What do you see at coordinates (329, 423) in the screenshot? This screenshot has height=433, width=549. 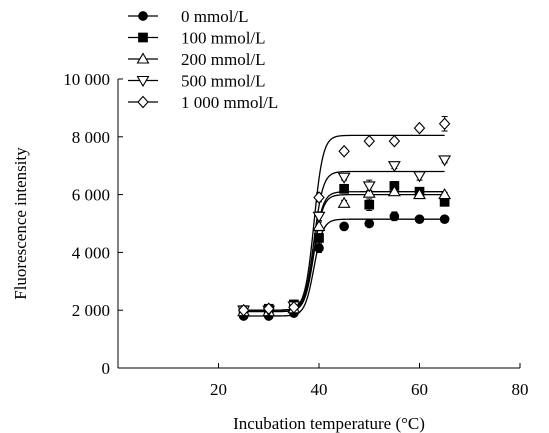 I see `x-axis-title: Incubation temperature (°C)` at bounding box center [329, 423].